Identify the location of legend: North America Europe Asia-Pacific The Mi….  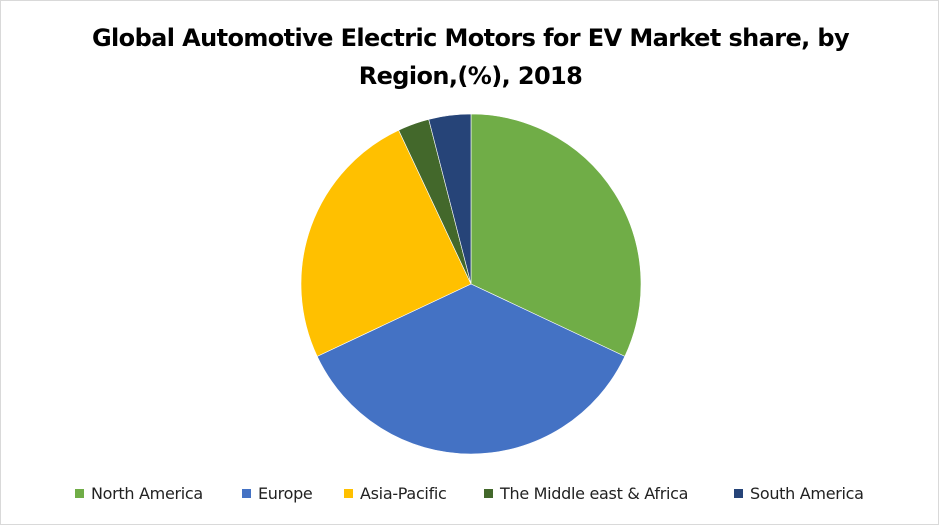
(470, 493).